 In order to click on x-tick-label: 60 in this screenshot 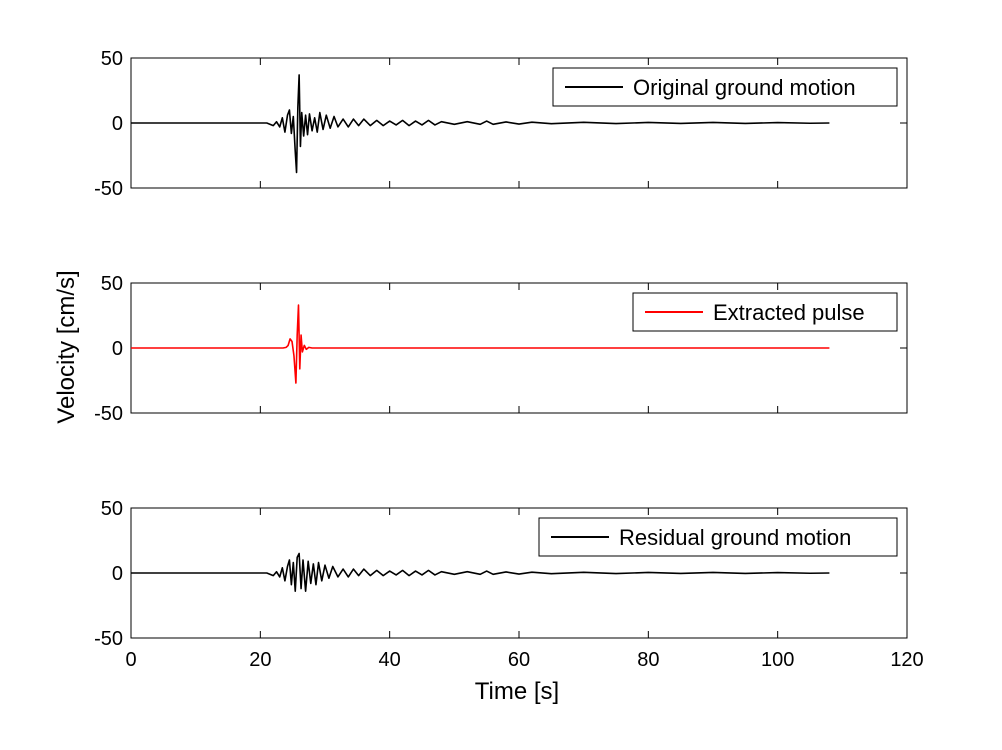, I will do `click(519, 660)`.